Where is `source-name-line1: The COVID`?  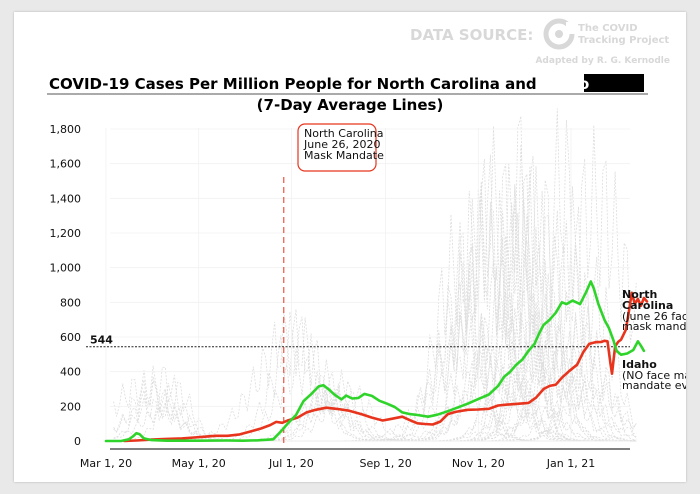
source-name-line1: The COVID is located at coordinates (608, 28).